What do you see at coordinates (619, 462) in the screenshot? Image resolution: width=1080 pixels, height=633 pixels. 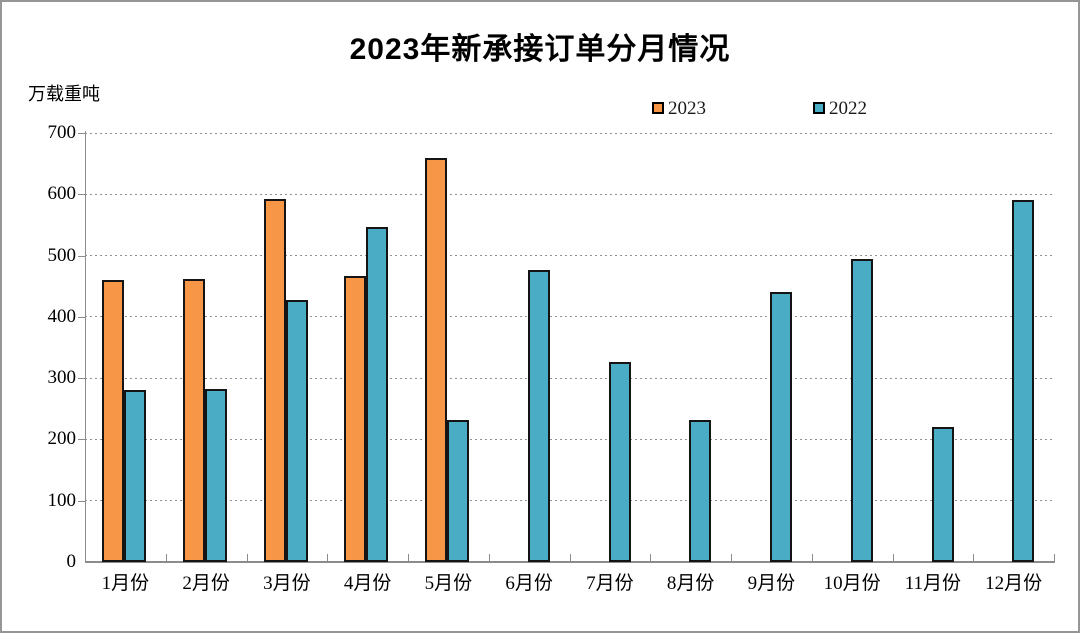 I see `bar-2022-m7` at bounding box center [619, 462].